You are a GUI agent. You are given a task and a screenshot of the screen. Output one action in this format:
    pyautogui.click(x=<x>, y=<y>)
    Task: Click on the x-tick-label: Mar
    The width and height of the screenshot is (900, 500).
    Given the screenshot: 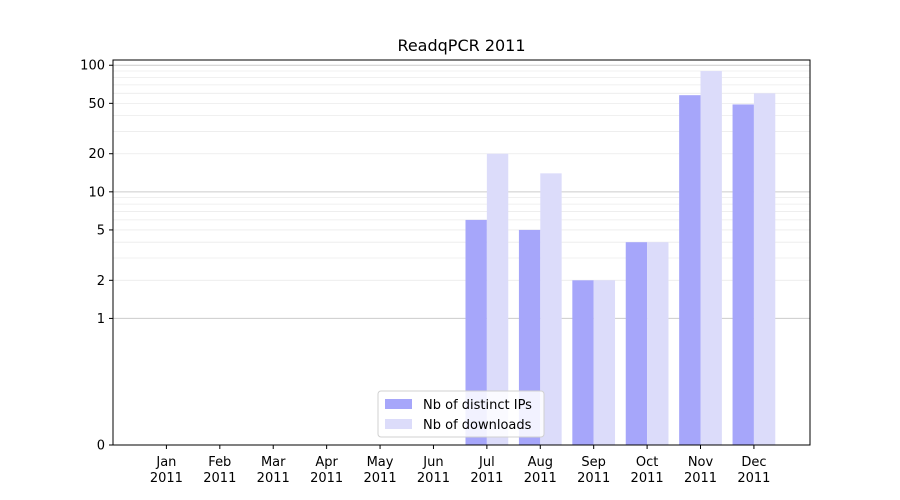 What is the action you would take?
    pyautogui.click(x=273, y=462)
    